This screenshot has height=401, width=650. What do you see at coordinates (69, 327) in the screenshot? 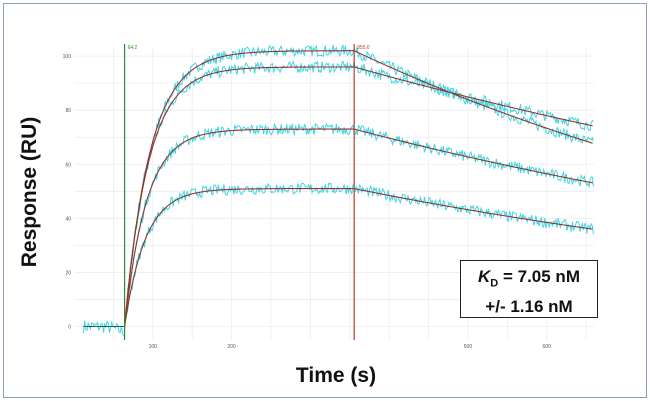
I see `y-tick-label: 0` at bounding box center [69, 327].